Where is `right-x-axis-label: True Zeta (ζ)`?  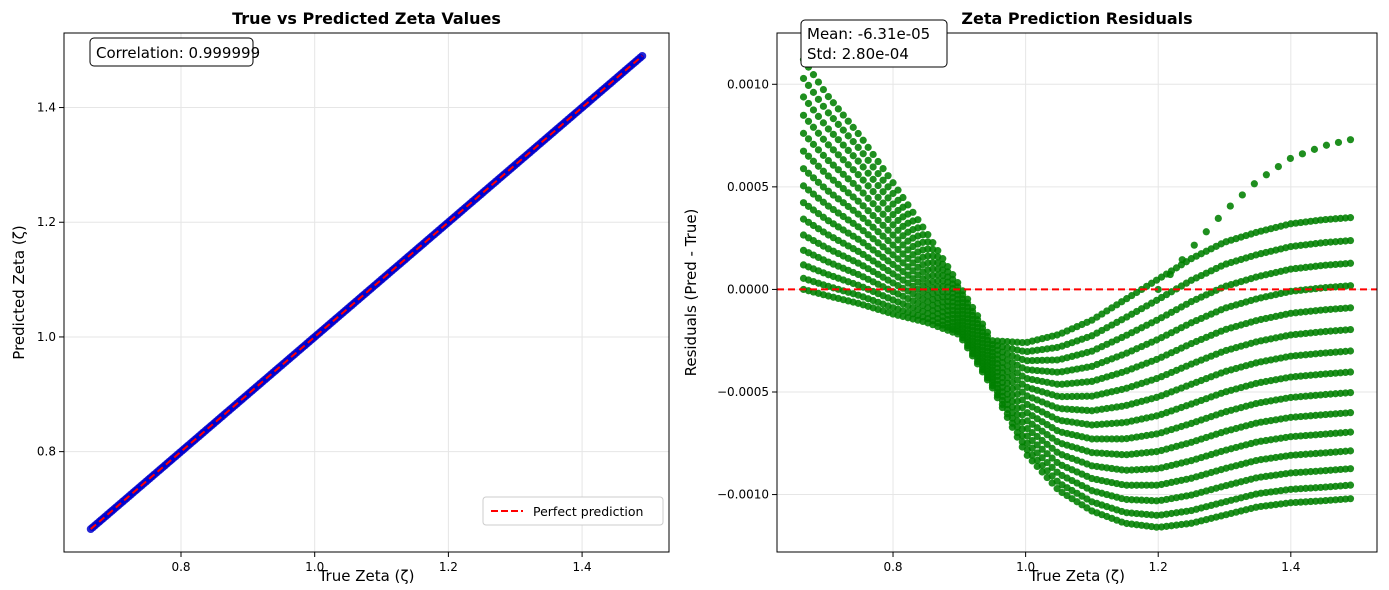
right-x-axis-label: True Zeta (ζ) is located at coordinates (1076, 576).